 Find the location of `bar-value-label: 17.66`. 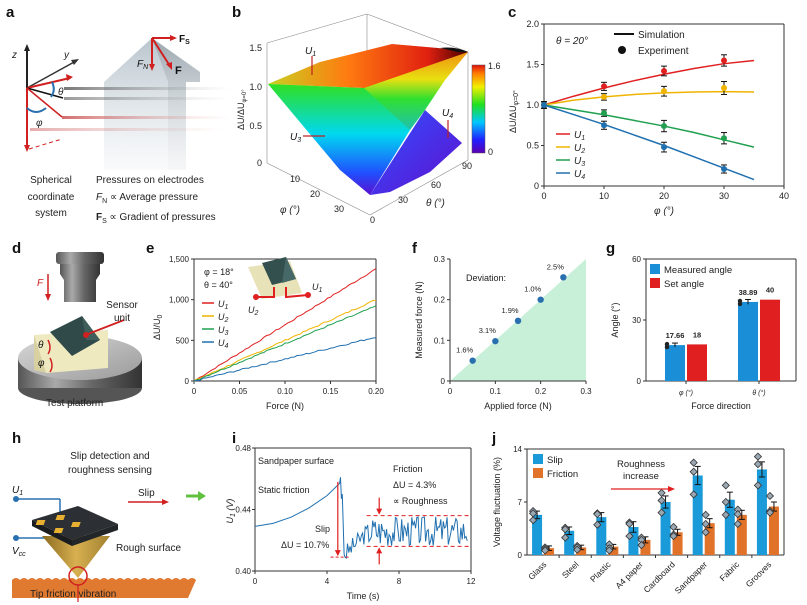

bar-value-label: 17.66 is located at coordinates (675, 335).